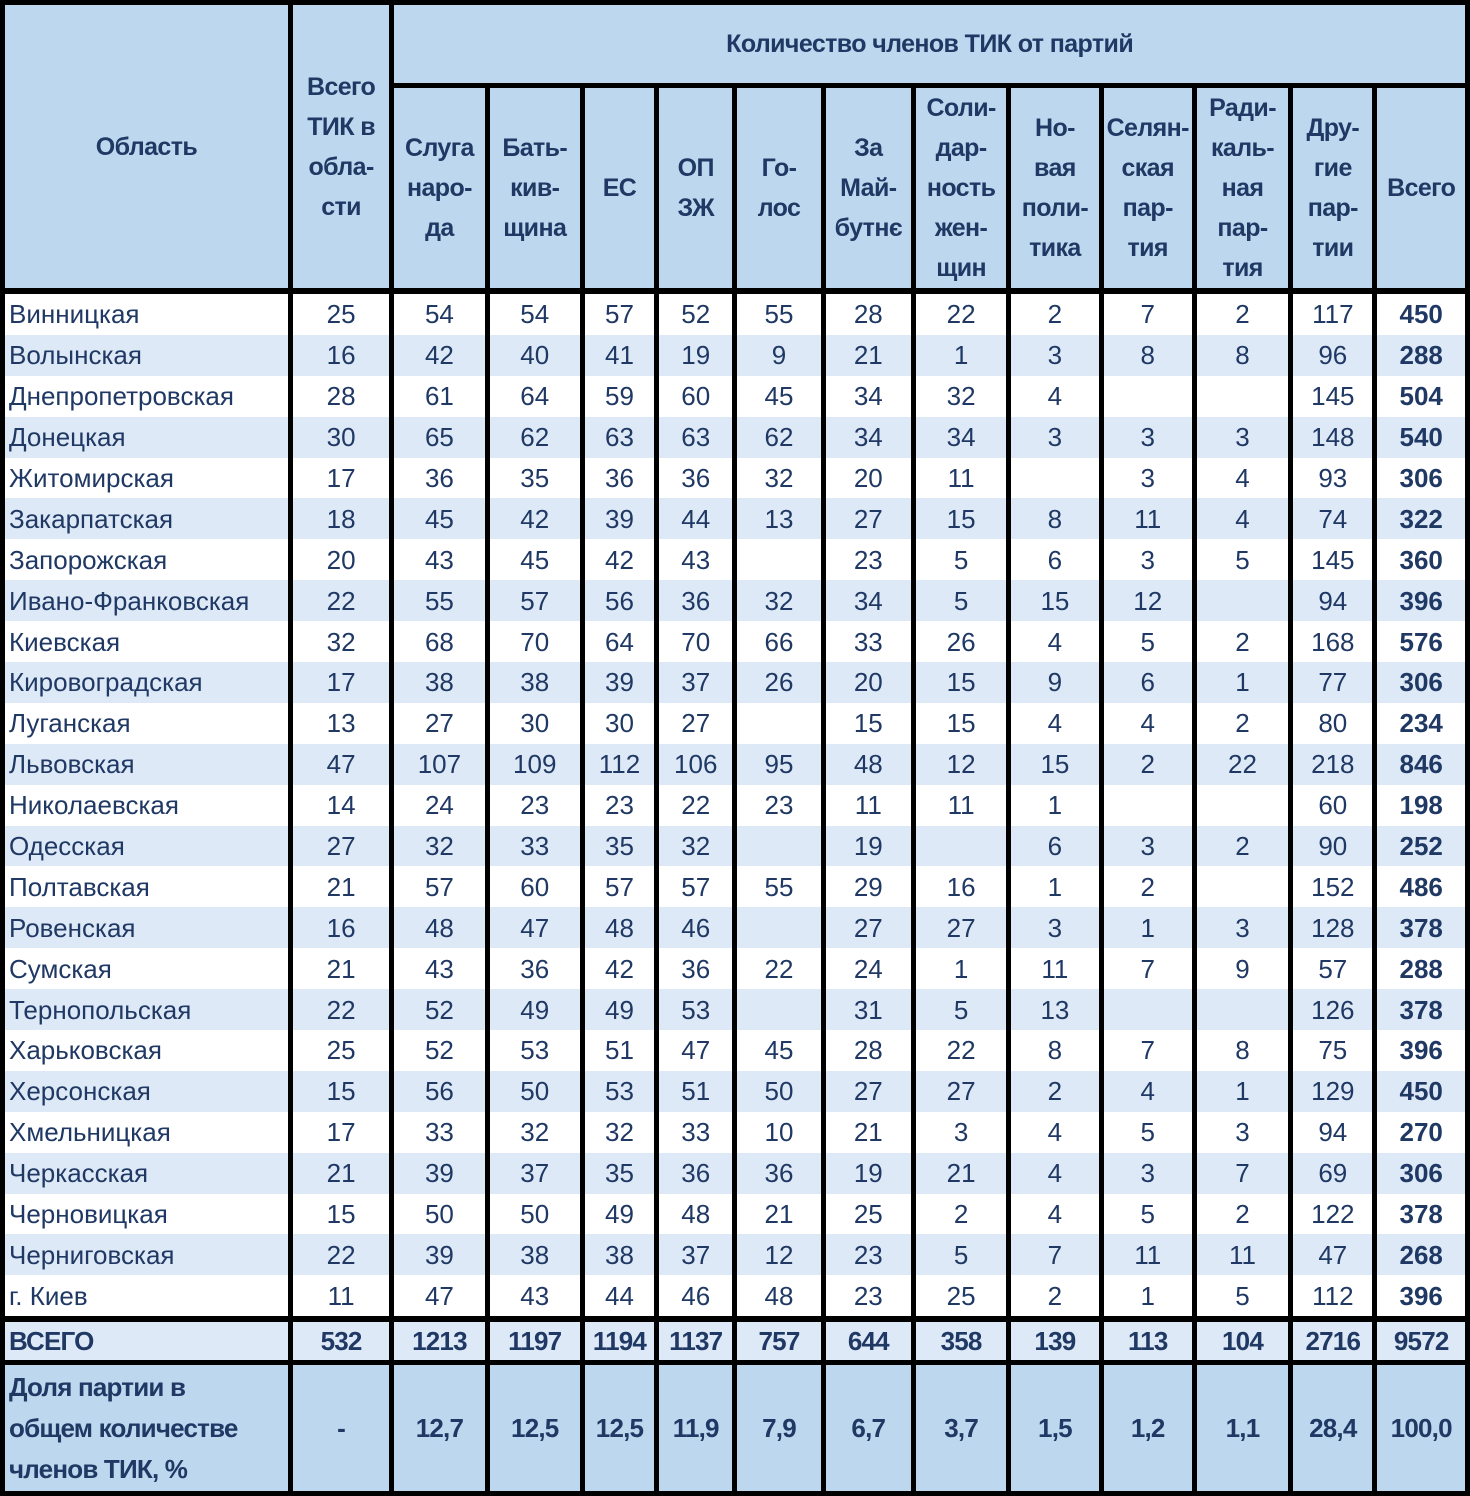  Describe the element at coordinates (779, 764) in the screenshot. I see `table-cell: 95` at that location.